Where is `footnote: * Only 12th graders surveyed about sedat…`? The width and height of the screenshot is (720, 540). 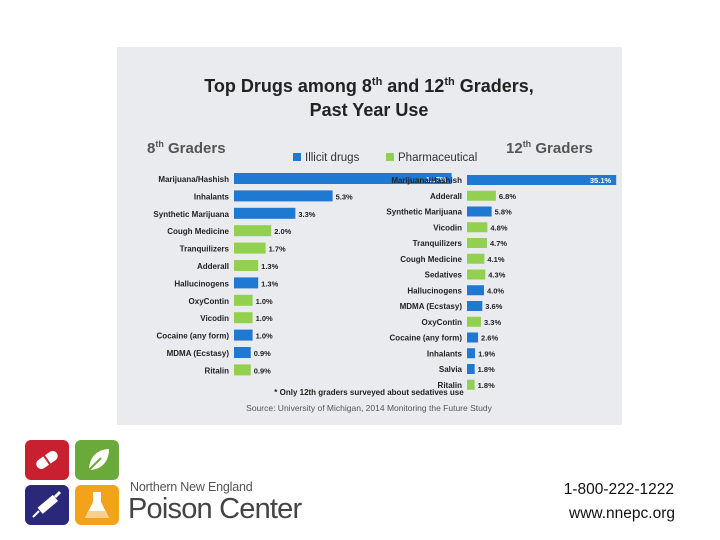
footnote: * Only 12th graders surveyed about sedat… is located at coordinates (369, 392).